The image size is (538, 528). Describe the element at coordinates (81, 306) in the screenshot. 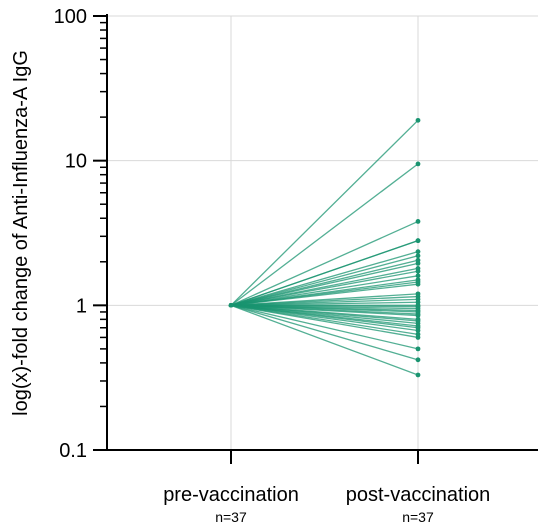

I see `y-tick-label: 1` at that location.